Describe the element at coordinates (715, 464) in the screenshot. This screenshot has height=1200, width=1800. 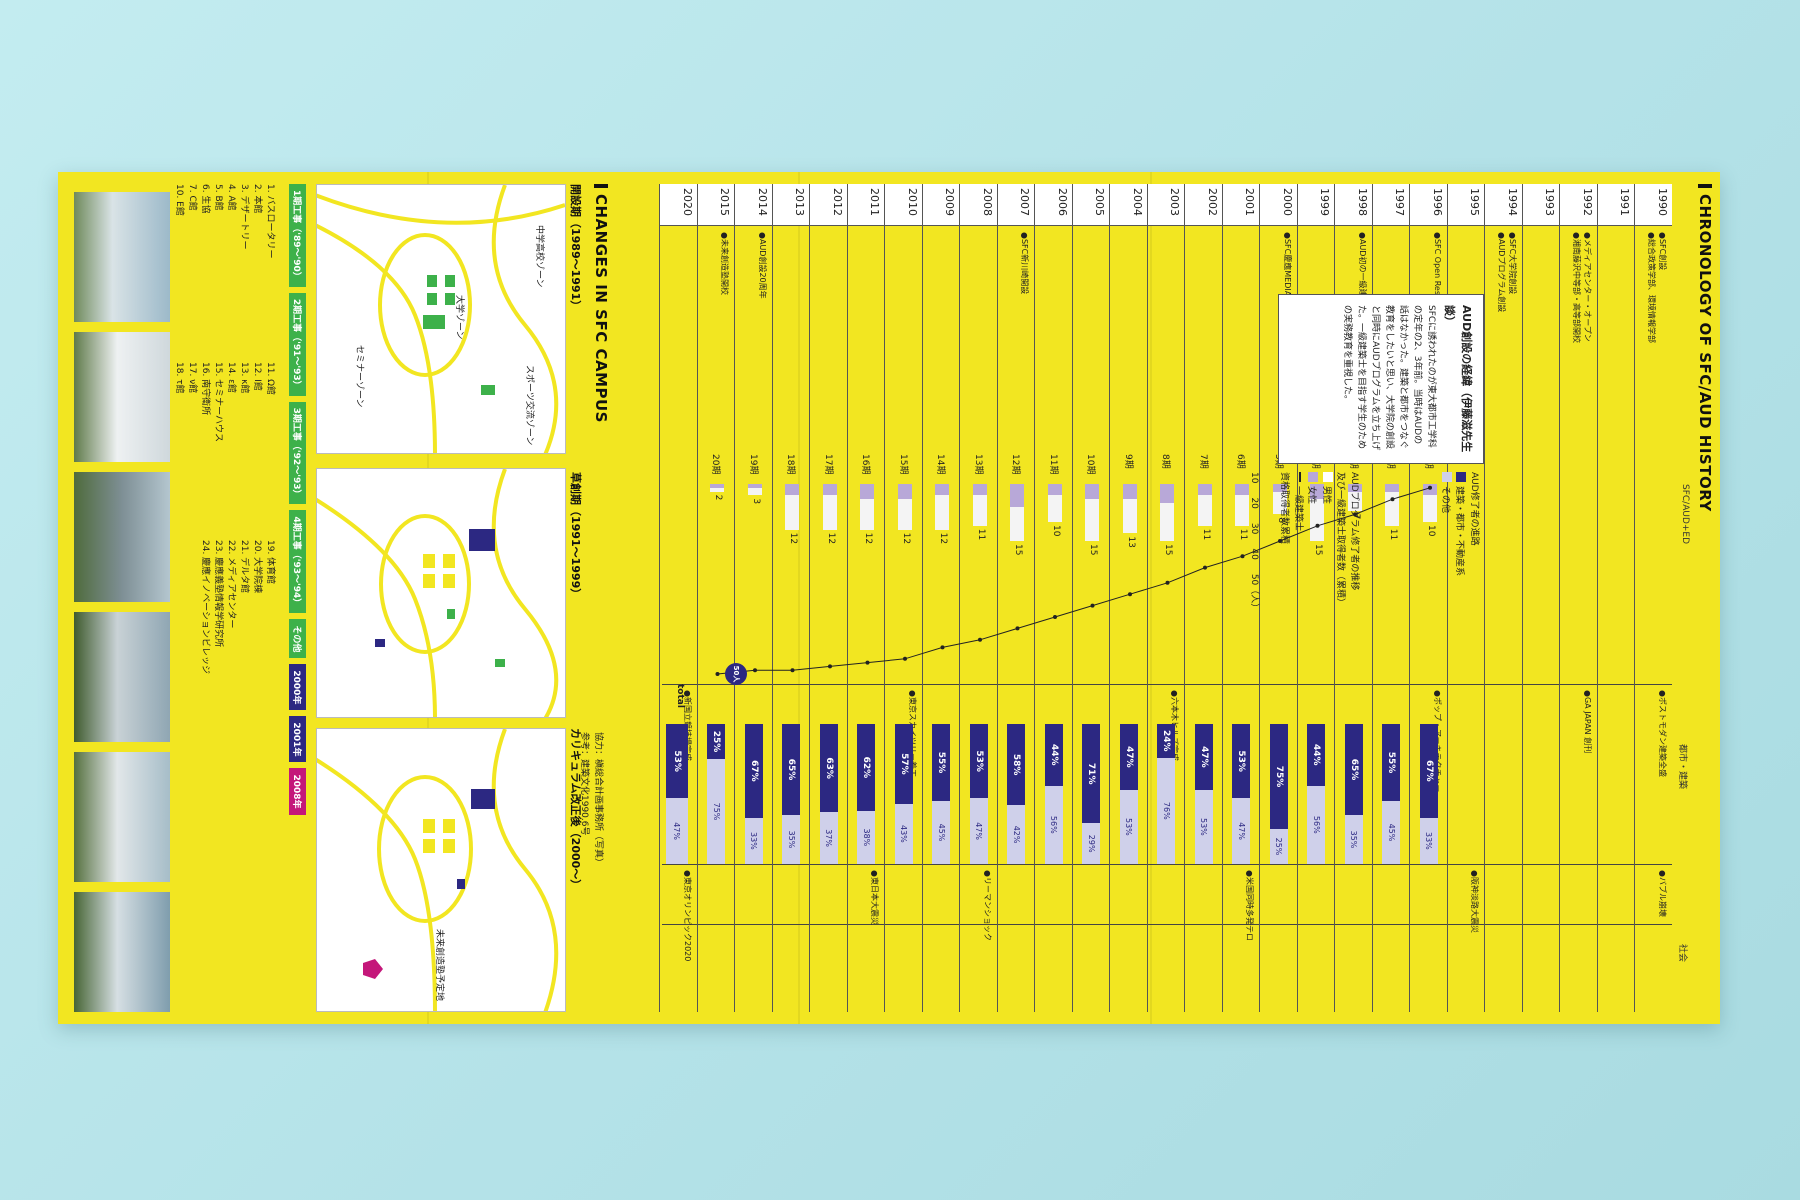
I see `cohort-label: 20期` at that location.